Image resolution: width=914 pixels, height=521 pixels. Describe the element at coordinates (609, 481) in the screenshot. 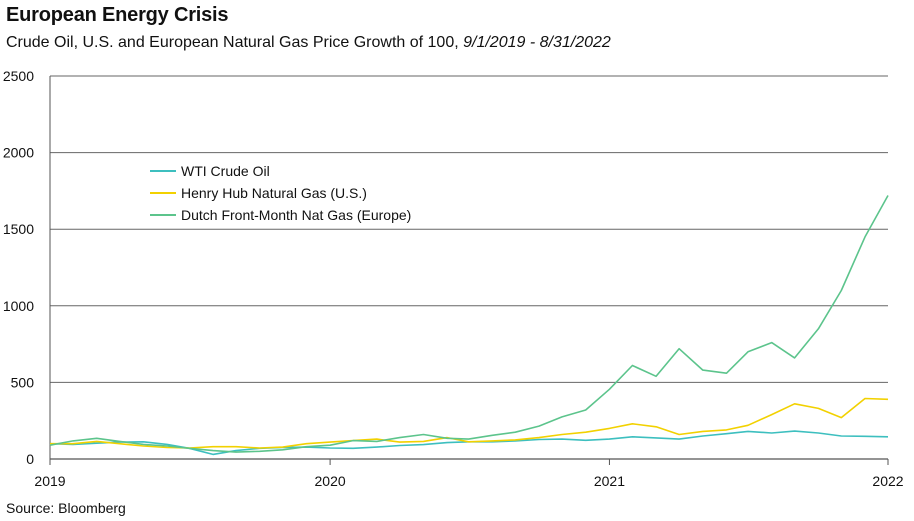

I see `x-tick-label: 2021` at that location.